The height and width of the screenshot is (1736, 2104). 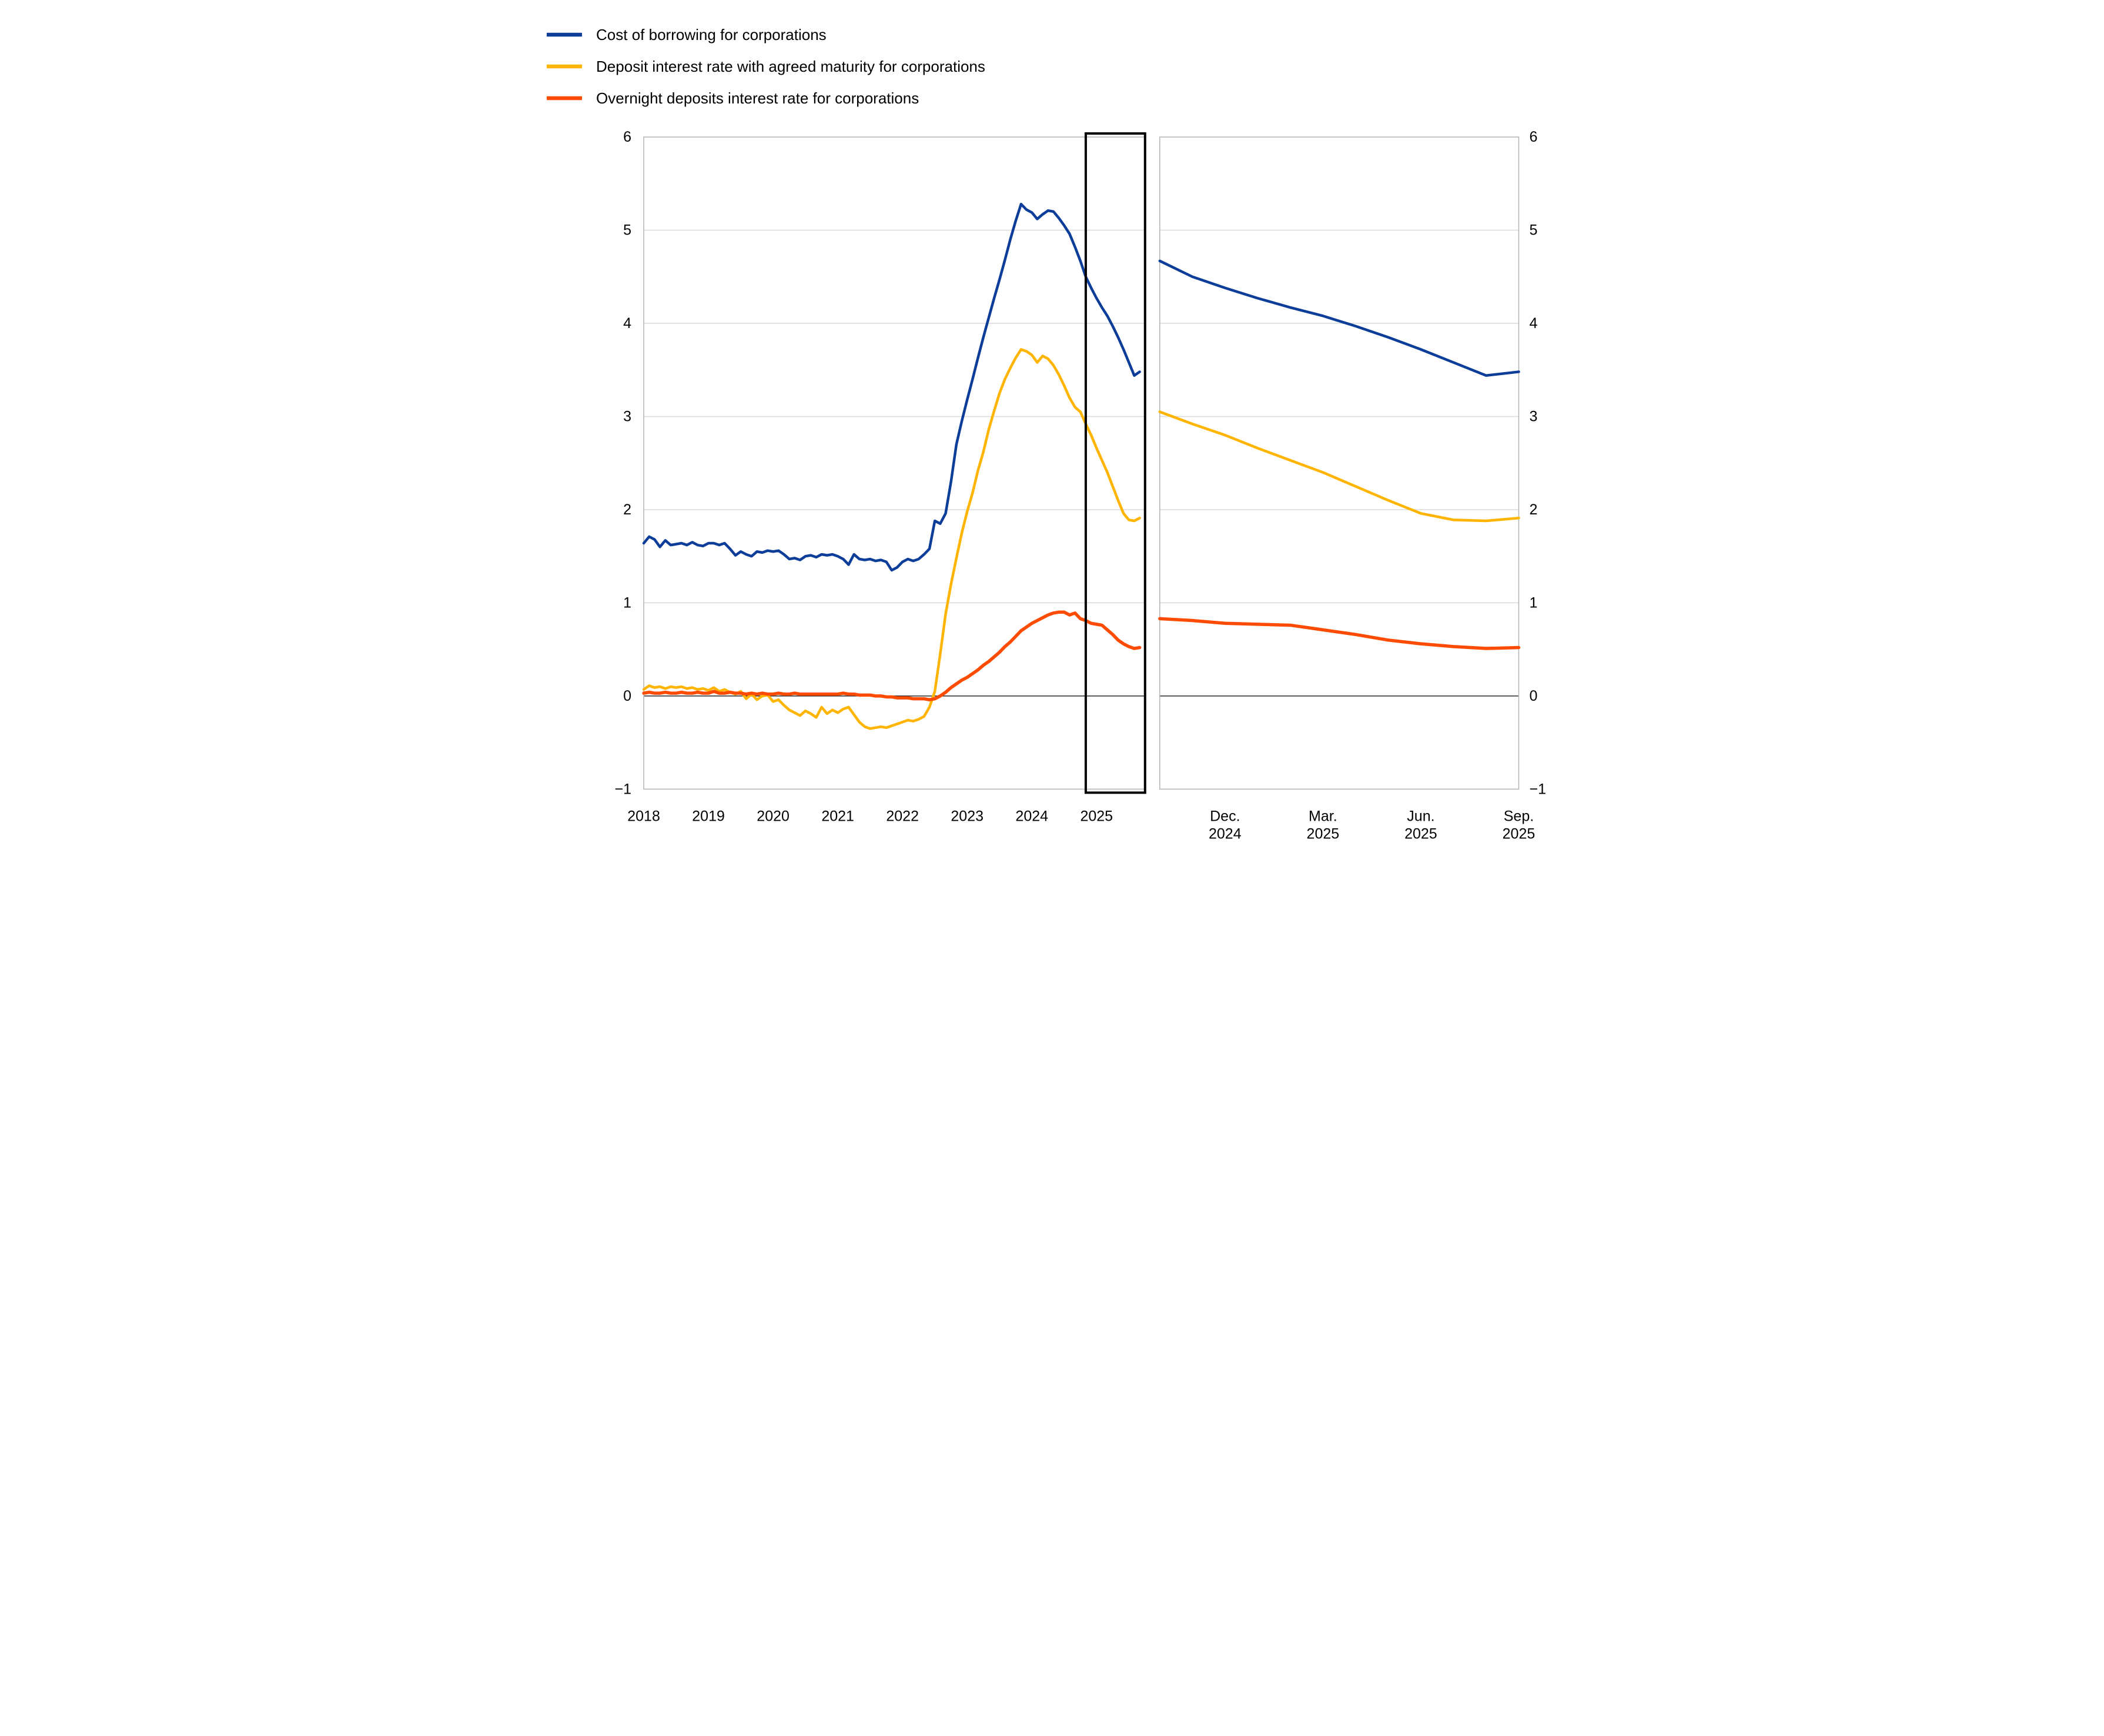 I want to click on x-tick-month: Mar., so click(x=1323, y=816).